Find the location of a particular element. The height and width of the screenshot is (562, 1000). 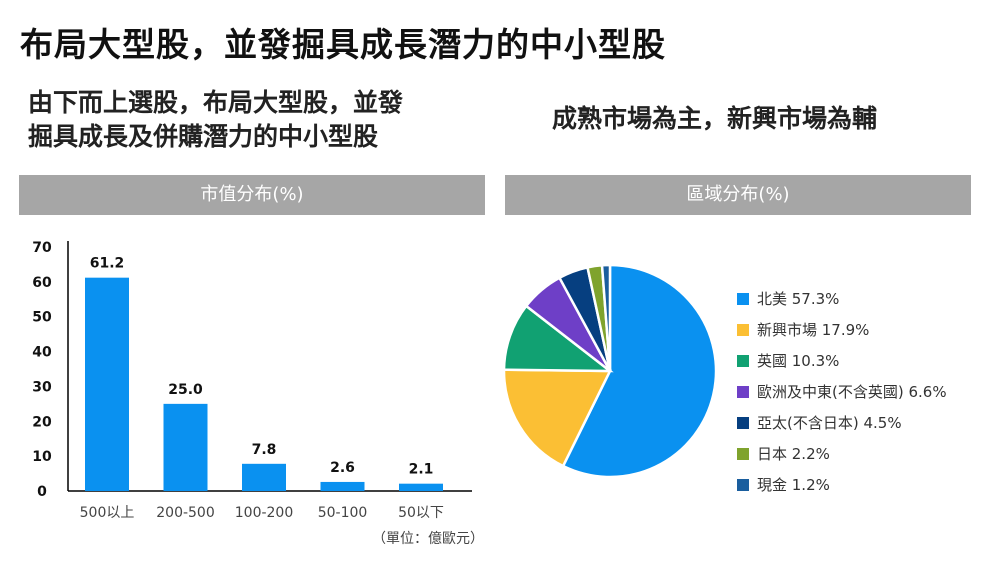

y-tick-label: 70 is located at coordinates (42, 248).